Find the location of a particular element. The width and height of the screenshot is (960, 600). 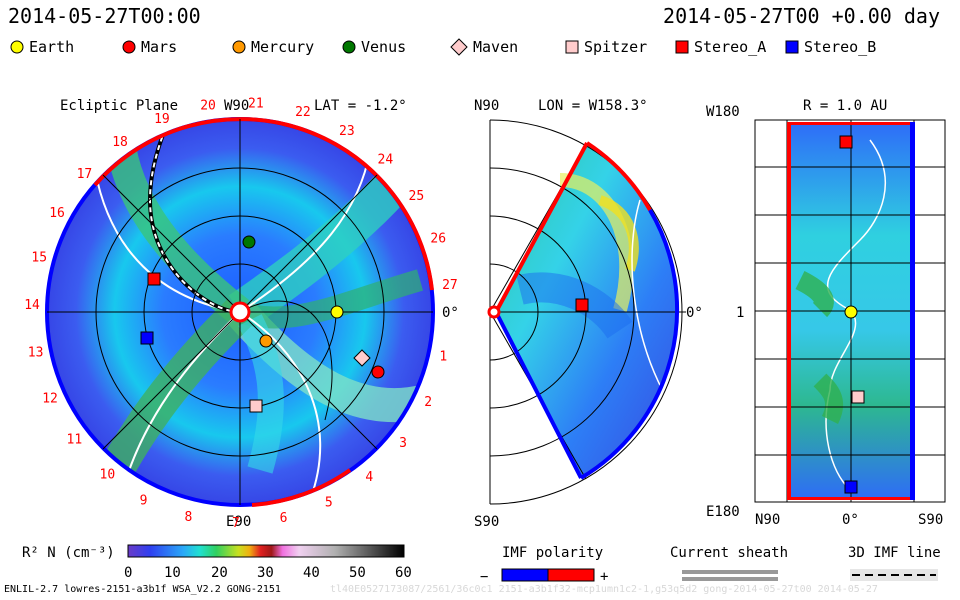

spitzer-marker-icon is located at coordinates (572, 47).